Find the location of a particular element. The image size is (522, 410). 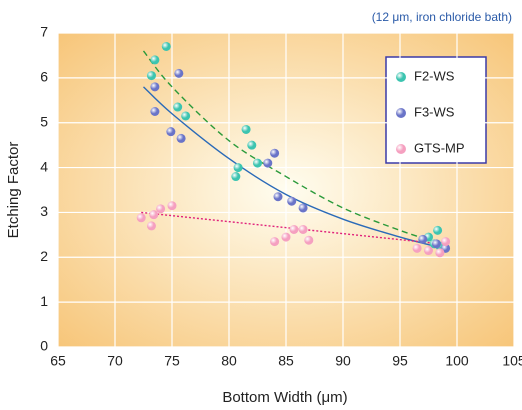

y-tick-label: 1 is located at coordinates (44, 301).